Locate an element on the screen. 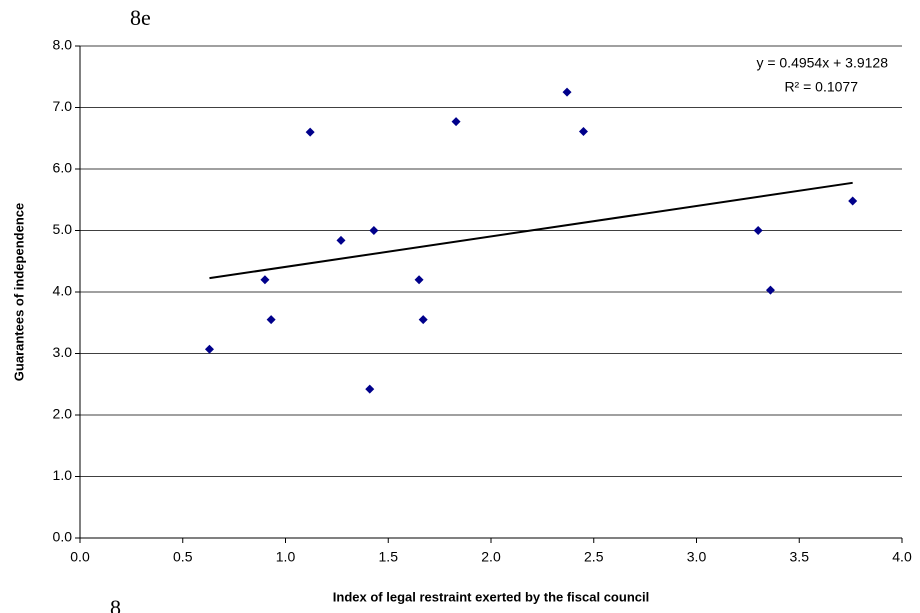 This screenshot has height=613, width=920. y-tick-label: 4.0 is located at coordinates (63, 291).